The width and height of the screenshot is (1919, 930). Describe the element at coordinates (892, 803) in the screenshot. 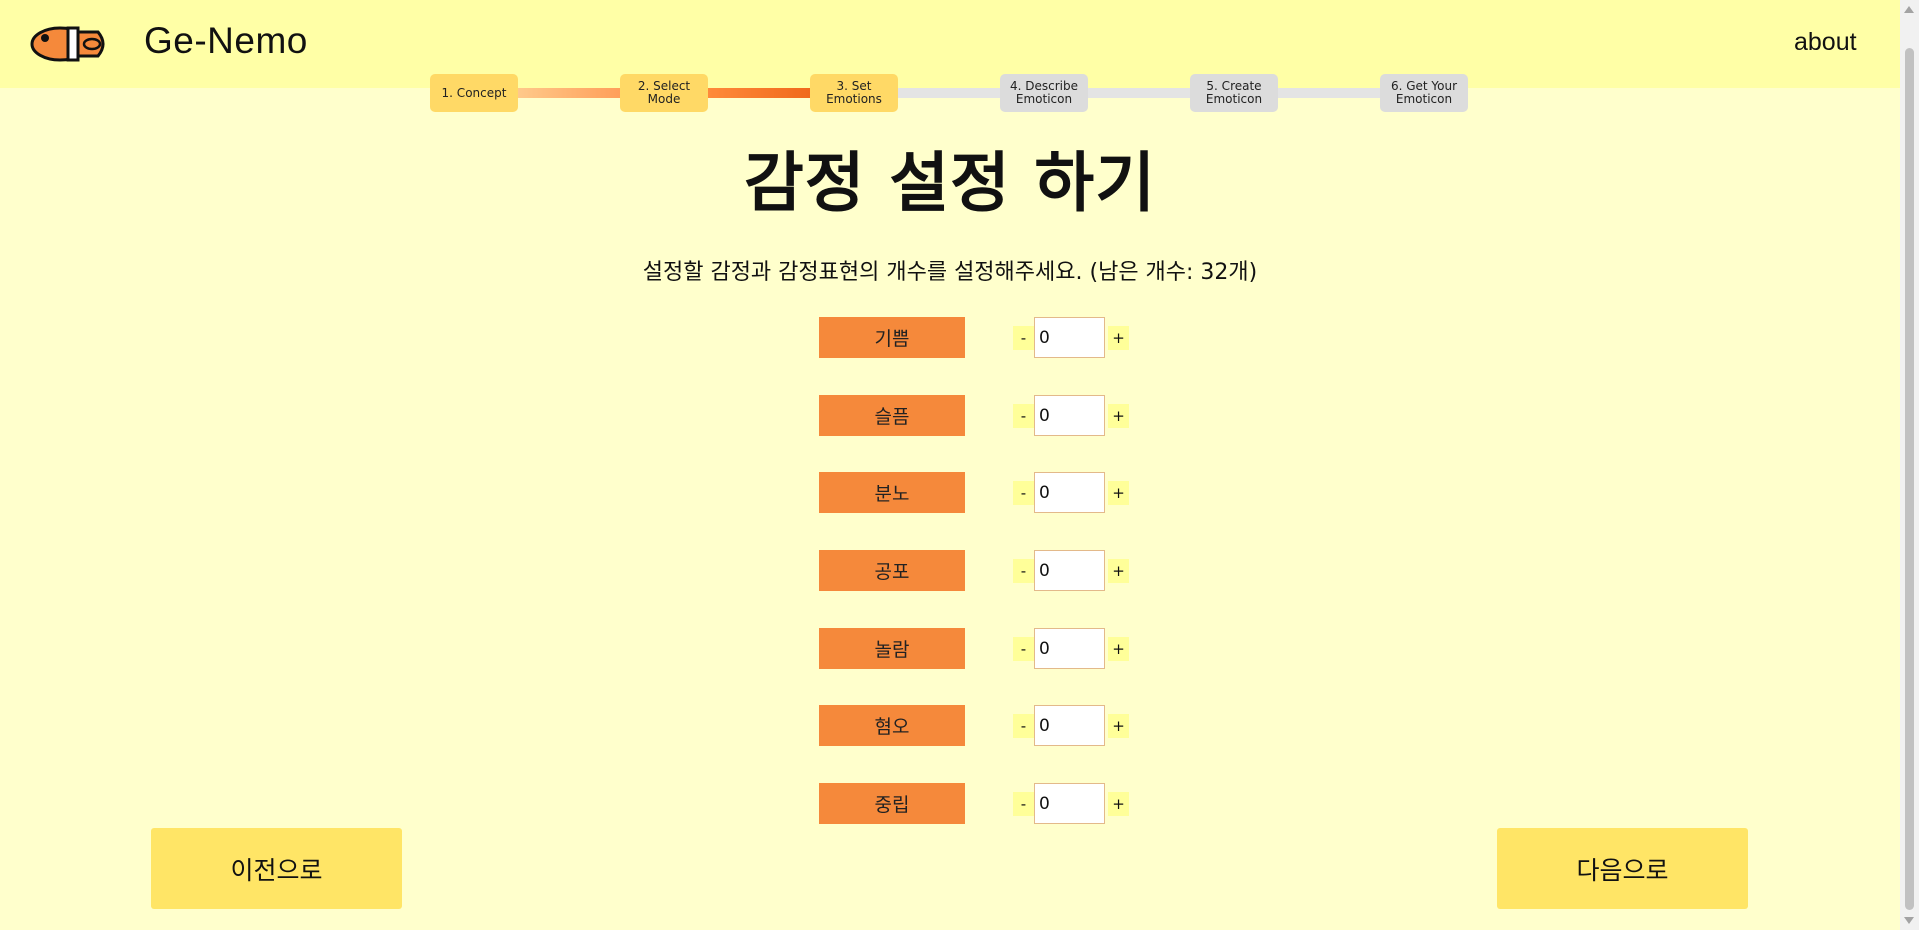

I see `emotion-label: 중립` at that location.